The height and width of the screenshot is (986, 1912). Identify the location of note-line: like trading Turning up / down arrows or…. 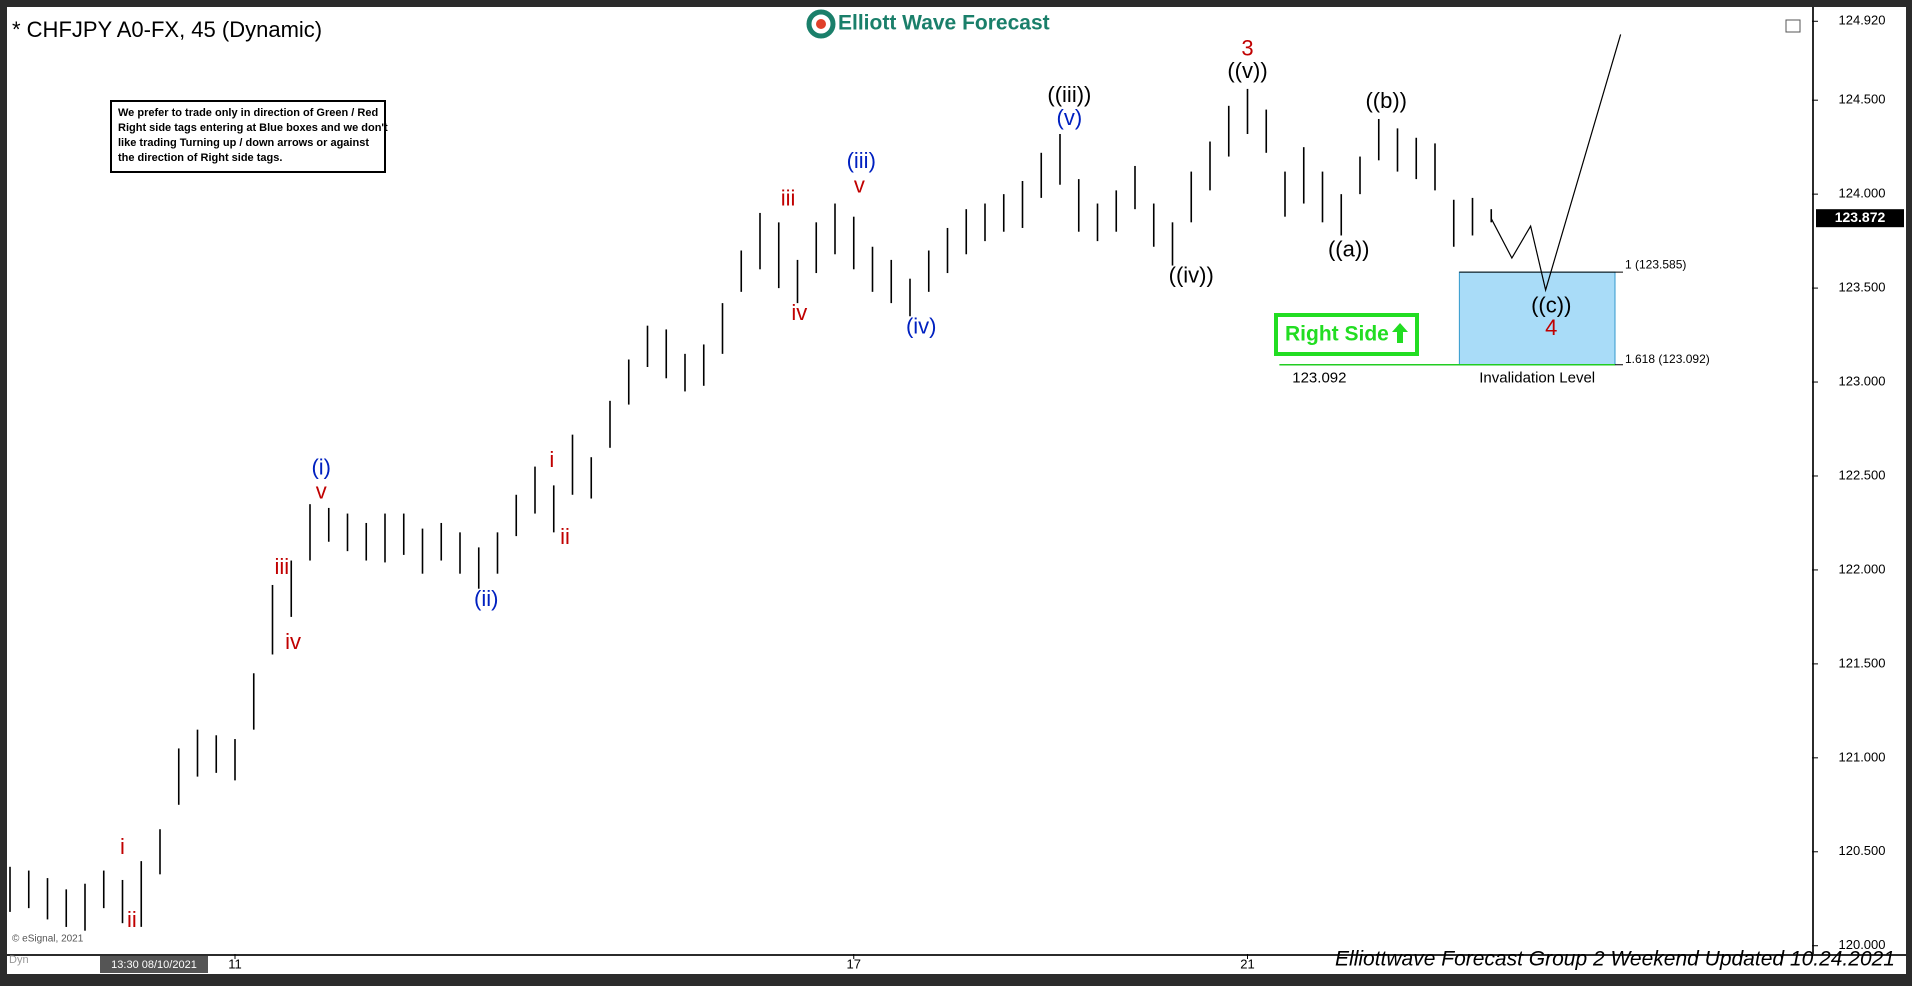
(243, 143).